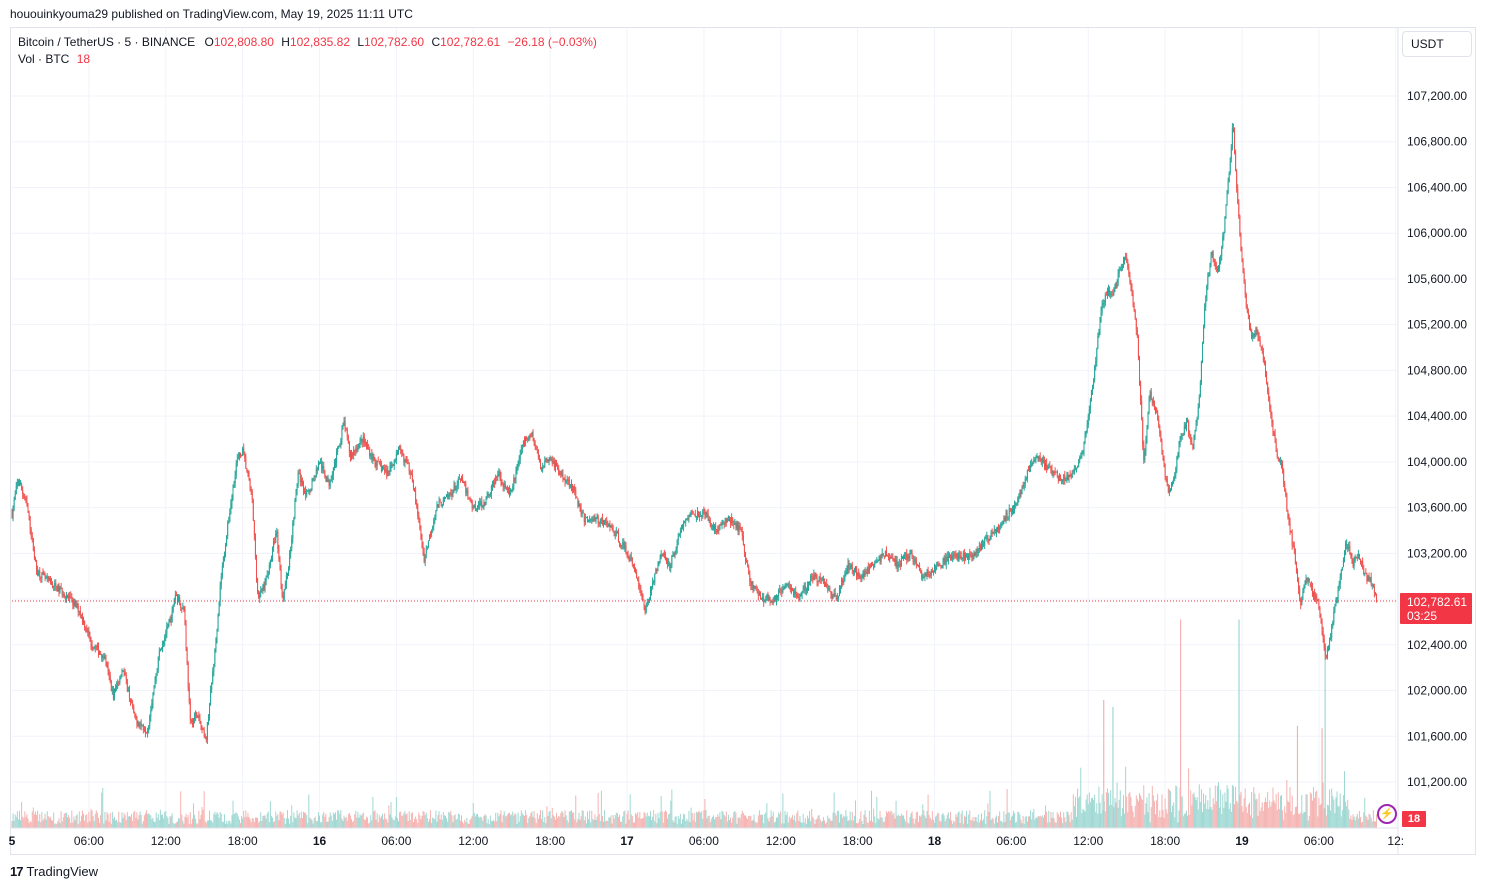  What do you see at coordinates (54, 871) in the screenshot?
I see `tradingview-brand: 17 TradingView` at bounding box center [54, 871].